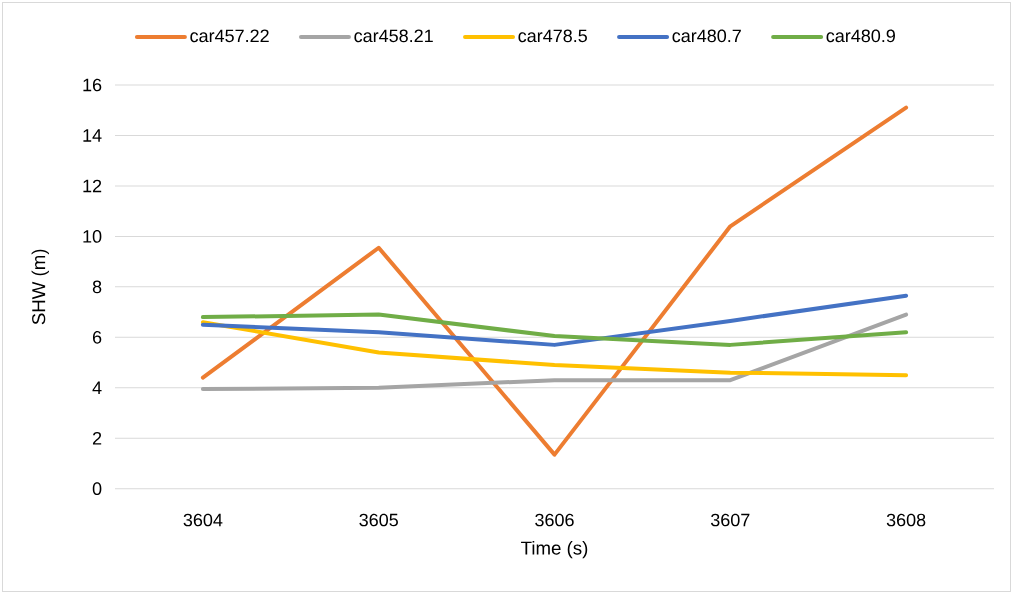  I want to click on y-tick-label: 12, so click(92, 186).